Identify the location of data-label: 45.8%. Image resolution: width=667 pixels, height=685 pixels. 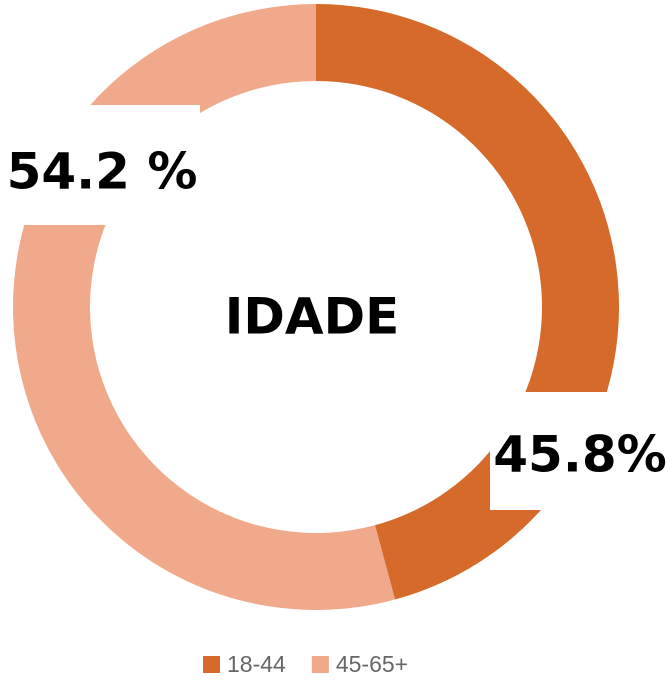
(579, 455).